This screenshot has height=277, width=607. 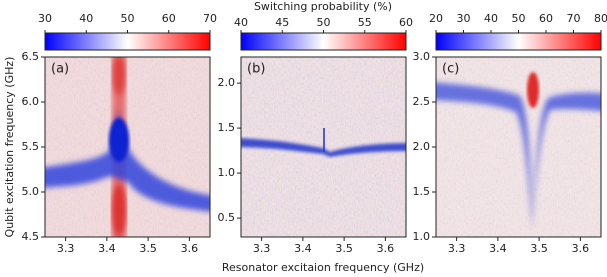 What do you see at coordinates (450, 69) in the screenshot?
I see `panel-label: (c)` at bounding box center [450, 69].